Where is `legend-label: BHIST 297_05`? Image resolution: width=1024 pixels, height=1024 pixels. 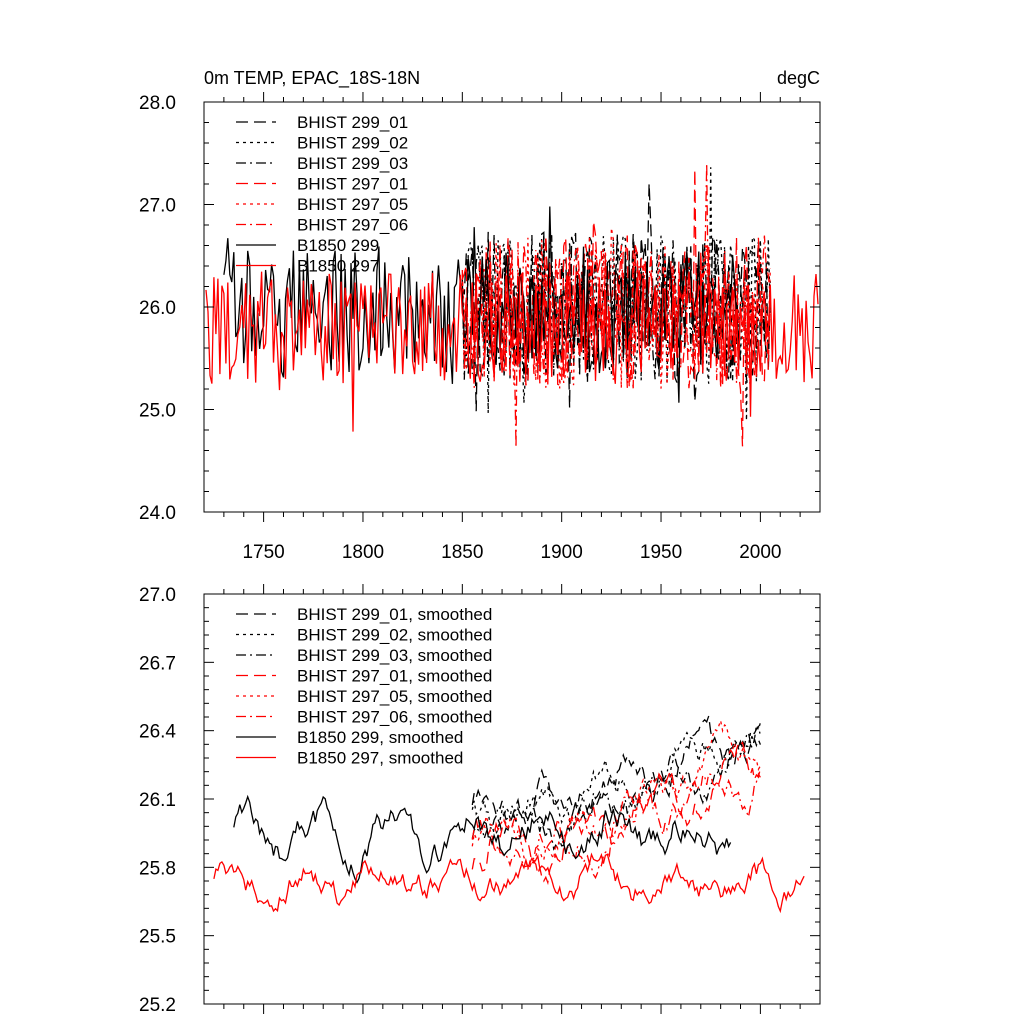 legend-label: BHIST 297_05 is located at coordinates (352, 204).